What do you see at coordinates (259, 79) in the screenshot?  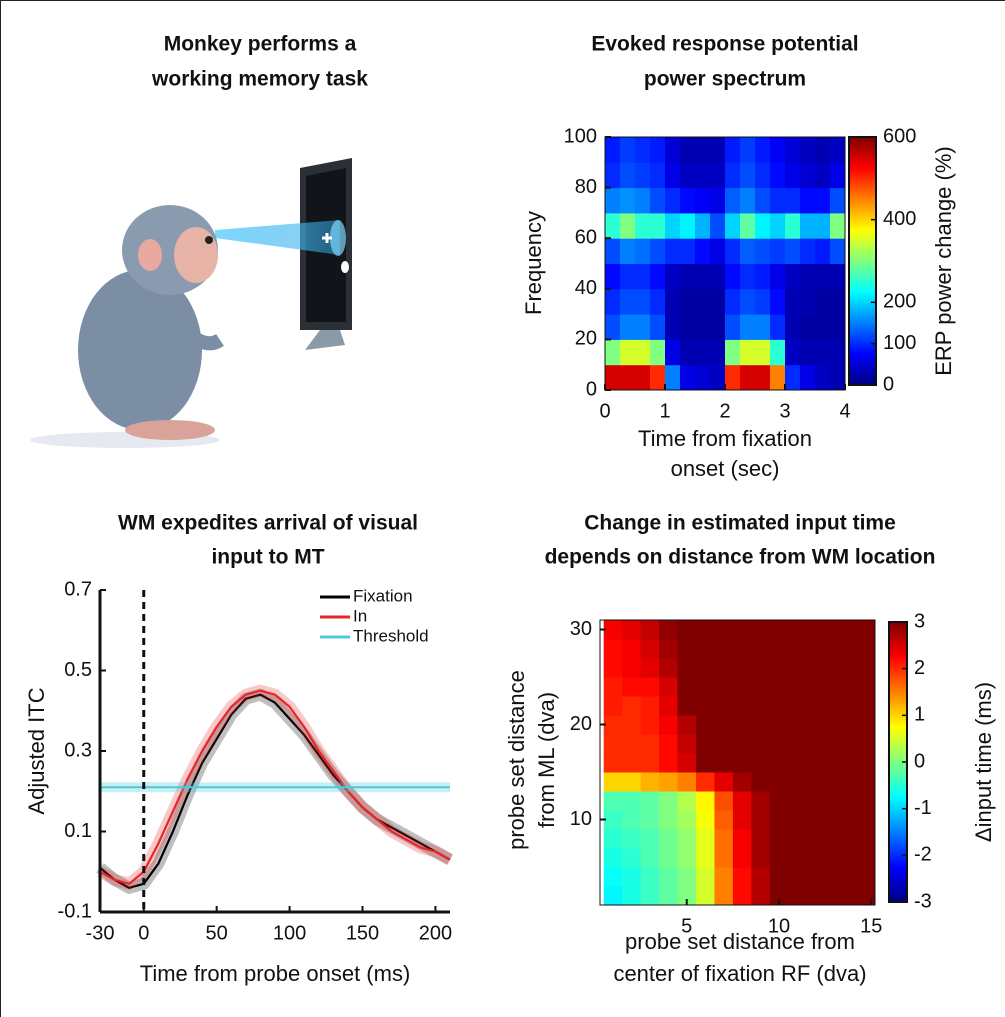 I see `panel-title: working memory task` at bounding box center [259, 79].